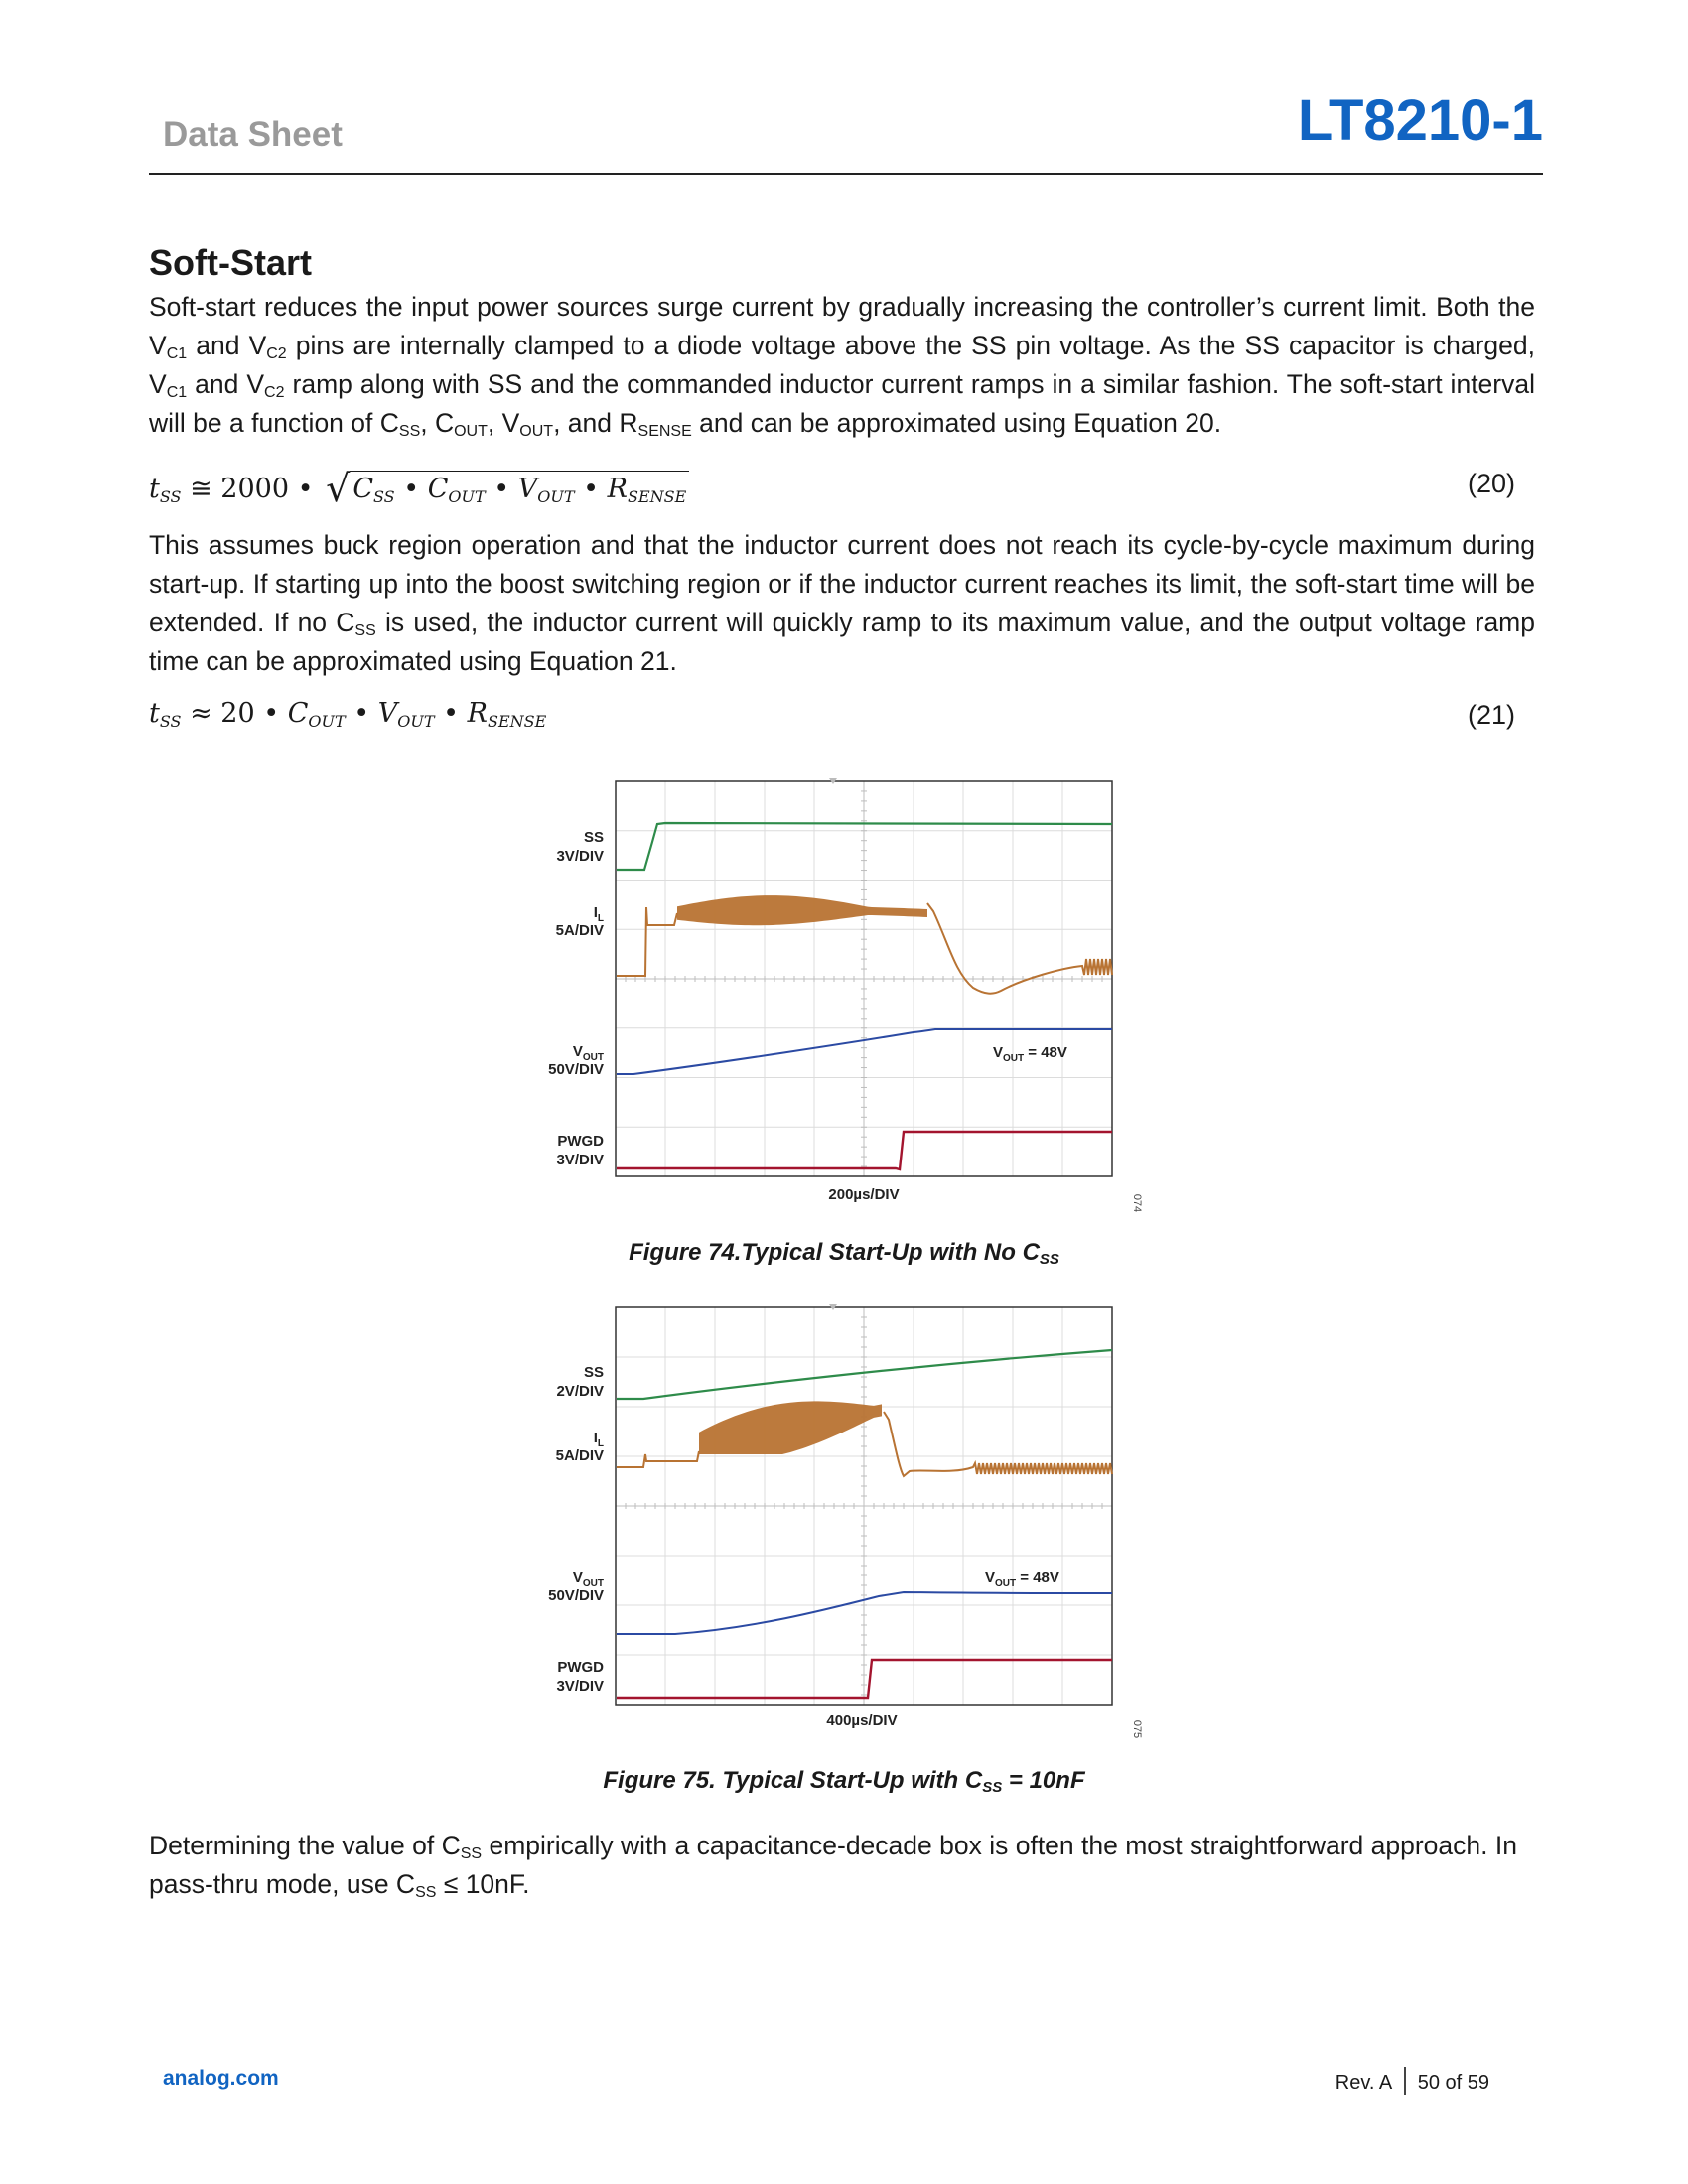  Describe the element at coordinates (599, 1439) in the screenshot. I see `figure-75-il-label: IL` at that location.